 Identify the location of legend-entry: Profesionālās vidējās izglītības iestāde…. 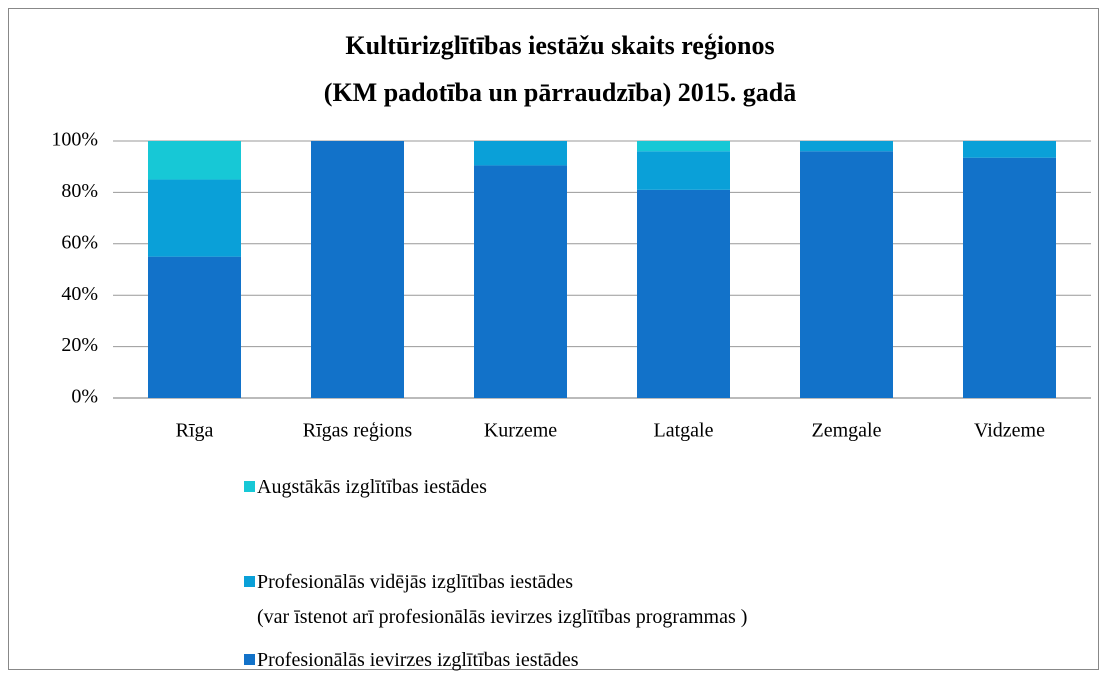
(495, 600).